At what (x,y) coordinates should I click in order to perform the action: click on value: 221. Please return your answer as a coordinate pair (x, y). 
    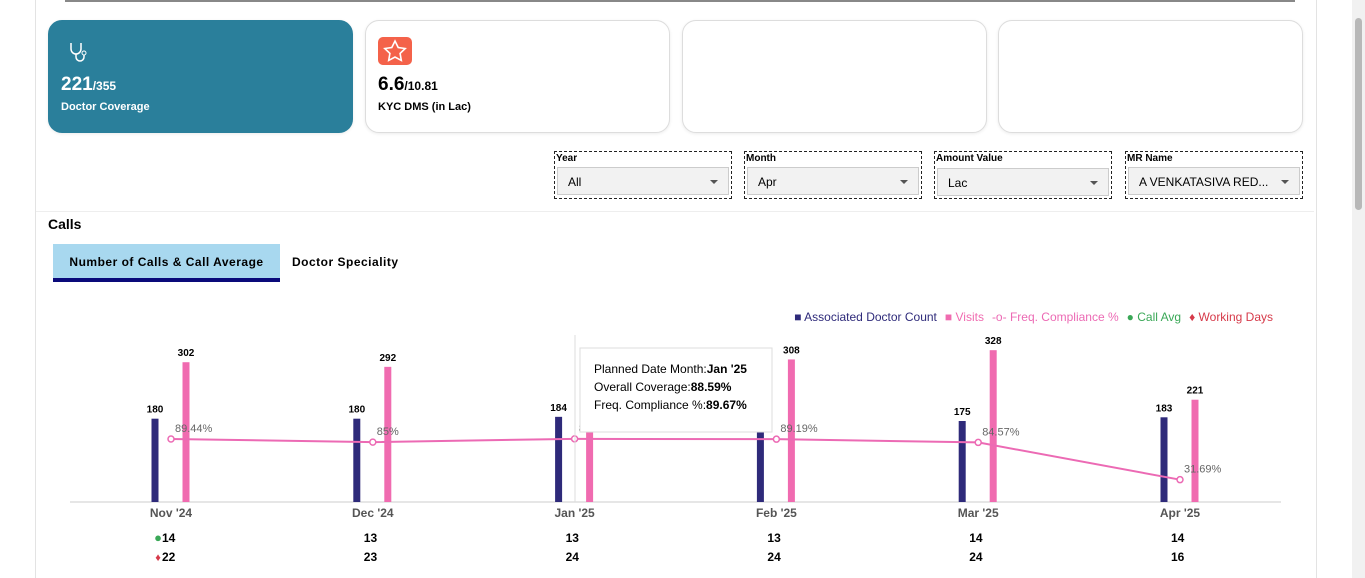
    Looking at the image, I should click on (77, 84).